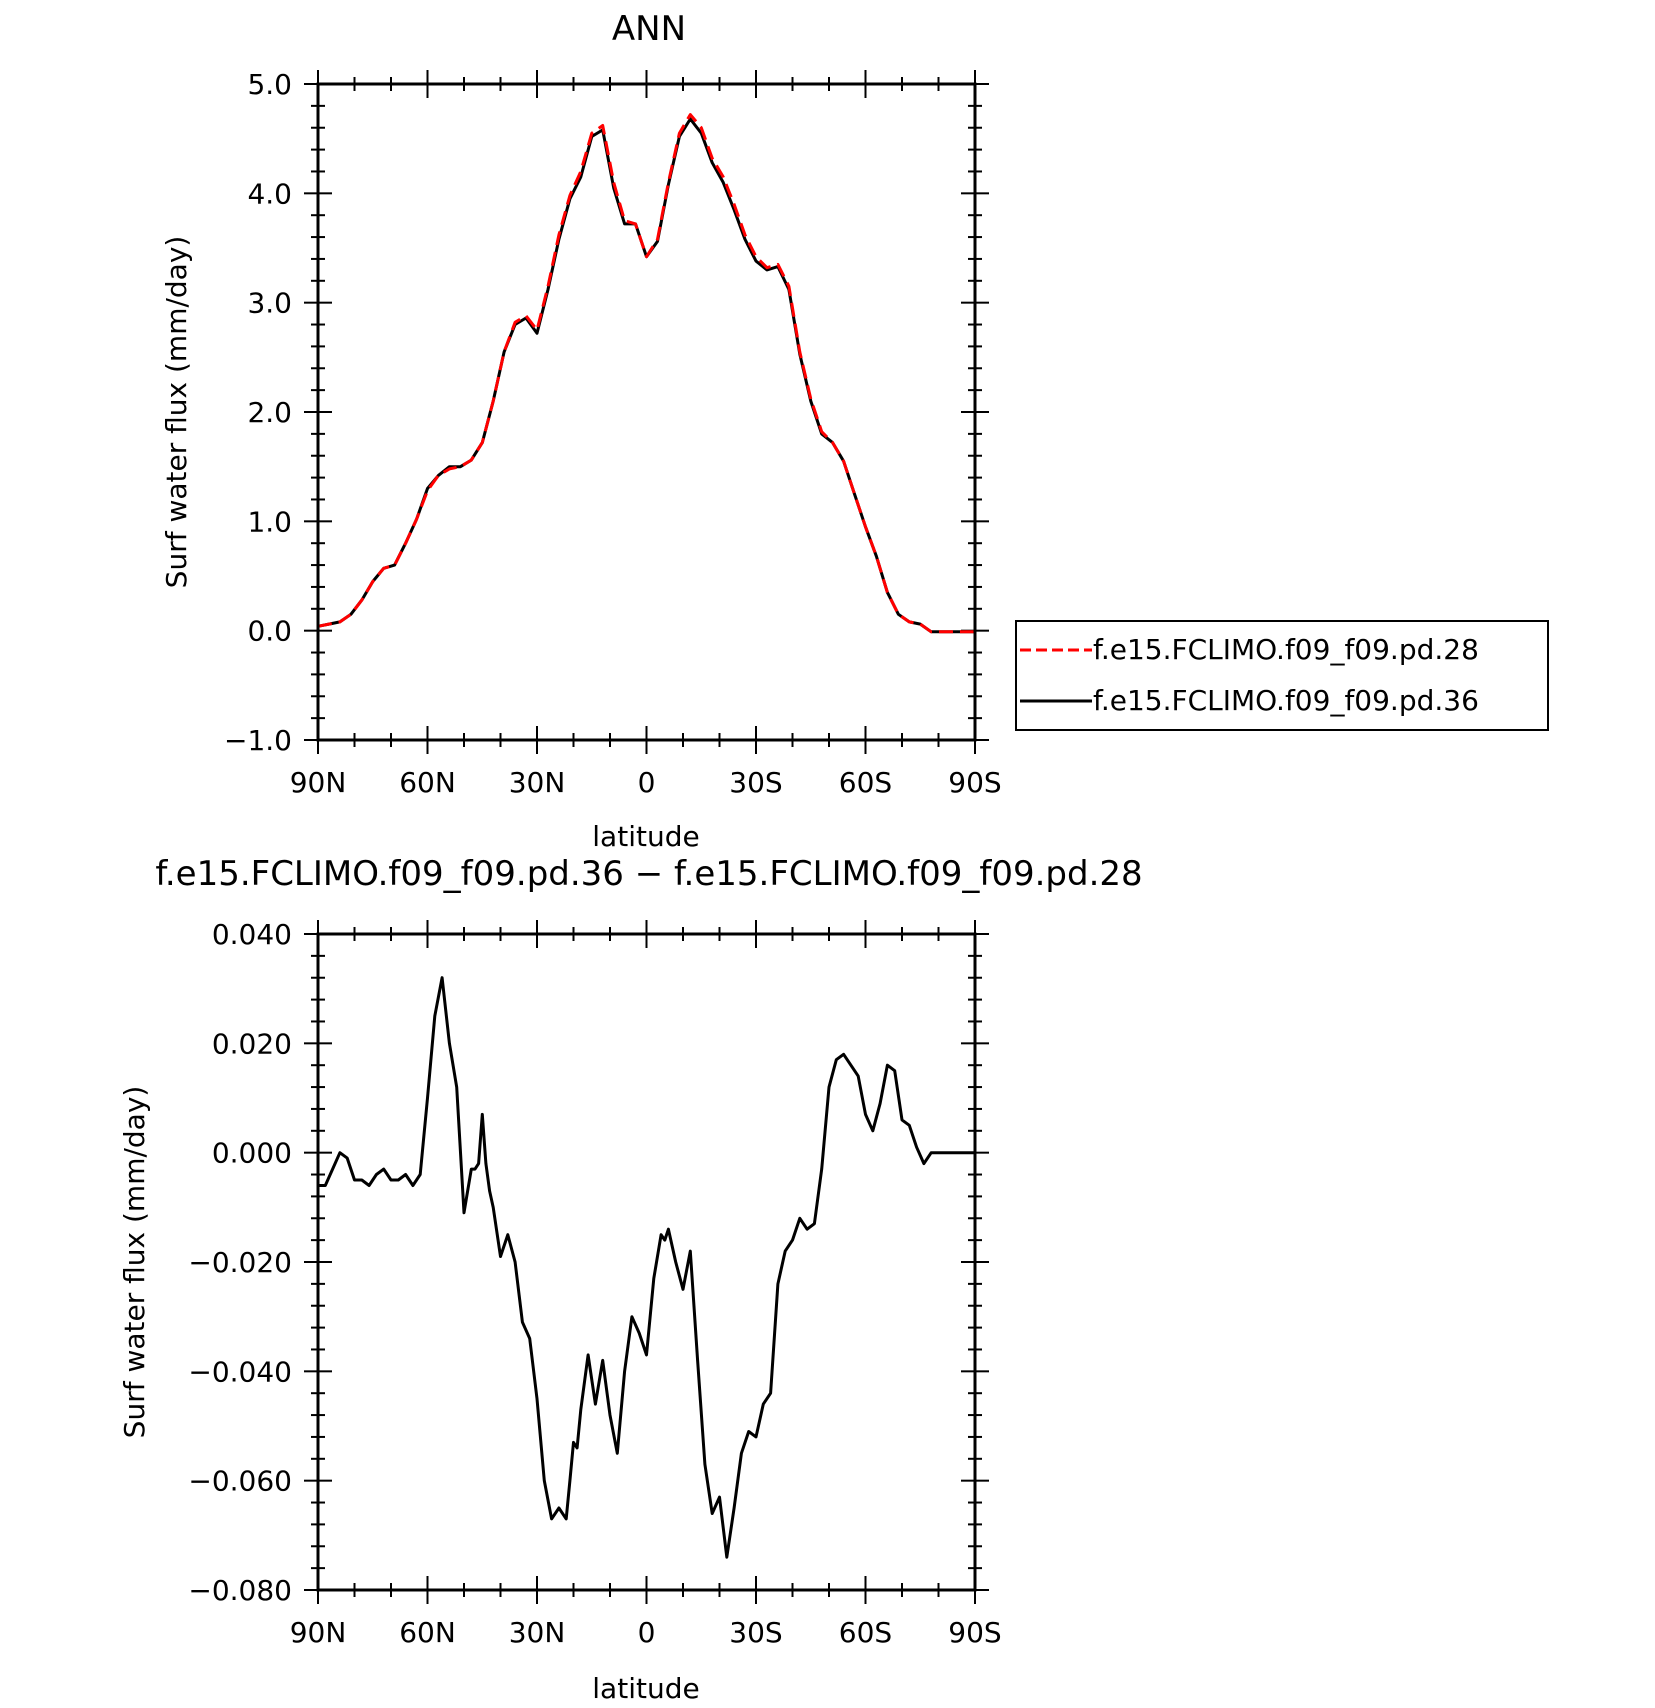  I want to click on top-y-tick-labels: 5.0 4.0 3.0 2.0 1.0 0.0 −1.0, so click(258, 412).